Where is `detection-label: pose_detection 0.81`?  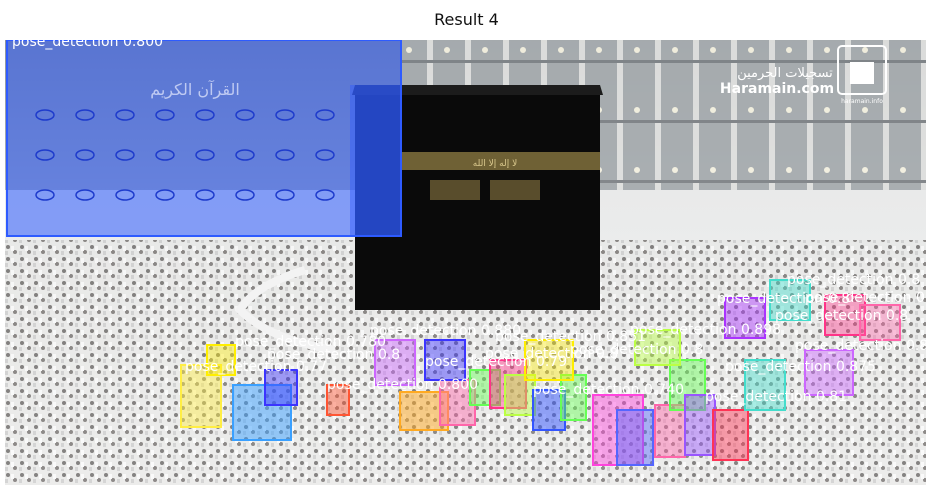
detection-label: pose_detection 0.81 is located at coordinates (776, 397).